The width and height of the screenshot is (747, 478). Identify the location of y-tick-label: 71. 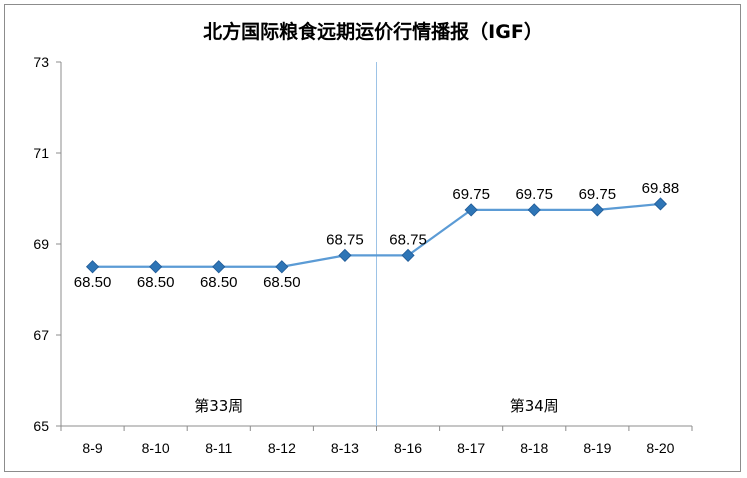
(41, 153).